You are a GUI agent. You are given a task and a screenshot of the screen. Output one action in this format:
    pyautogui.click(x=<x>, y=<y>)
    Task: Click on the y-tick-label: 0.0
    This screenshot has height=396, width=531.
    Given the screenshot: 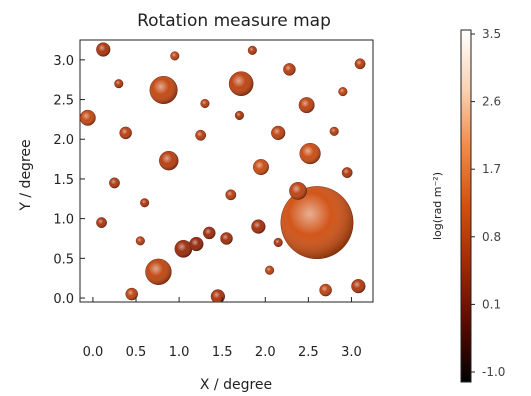 What is the action you would take?
    pyautogui.click(x=63, y=299)
    